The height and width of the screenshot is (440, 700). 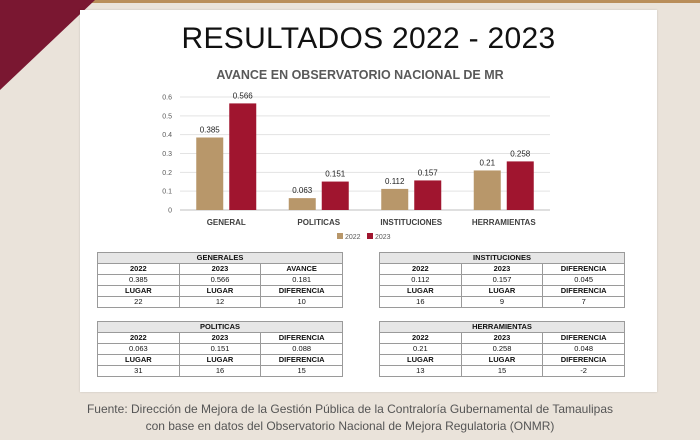 What do you see at coordinates (138, 280) in the screenshot?
I see `table-cell: 0.385` at bounding box center [138, 280].